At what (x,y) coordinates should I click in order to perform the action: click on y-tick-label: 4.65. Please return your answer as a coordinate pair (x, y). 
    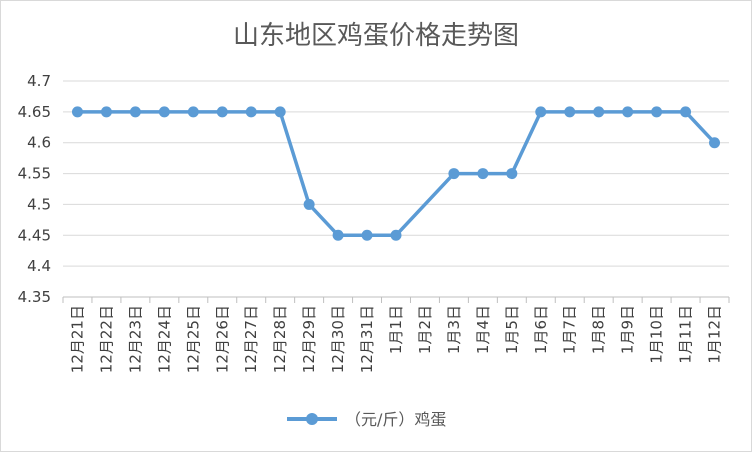
    Looking at the image, I should click on (34, 112).